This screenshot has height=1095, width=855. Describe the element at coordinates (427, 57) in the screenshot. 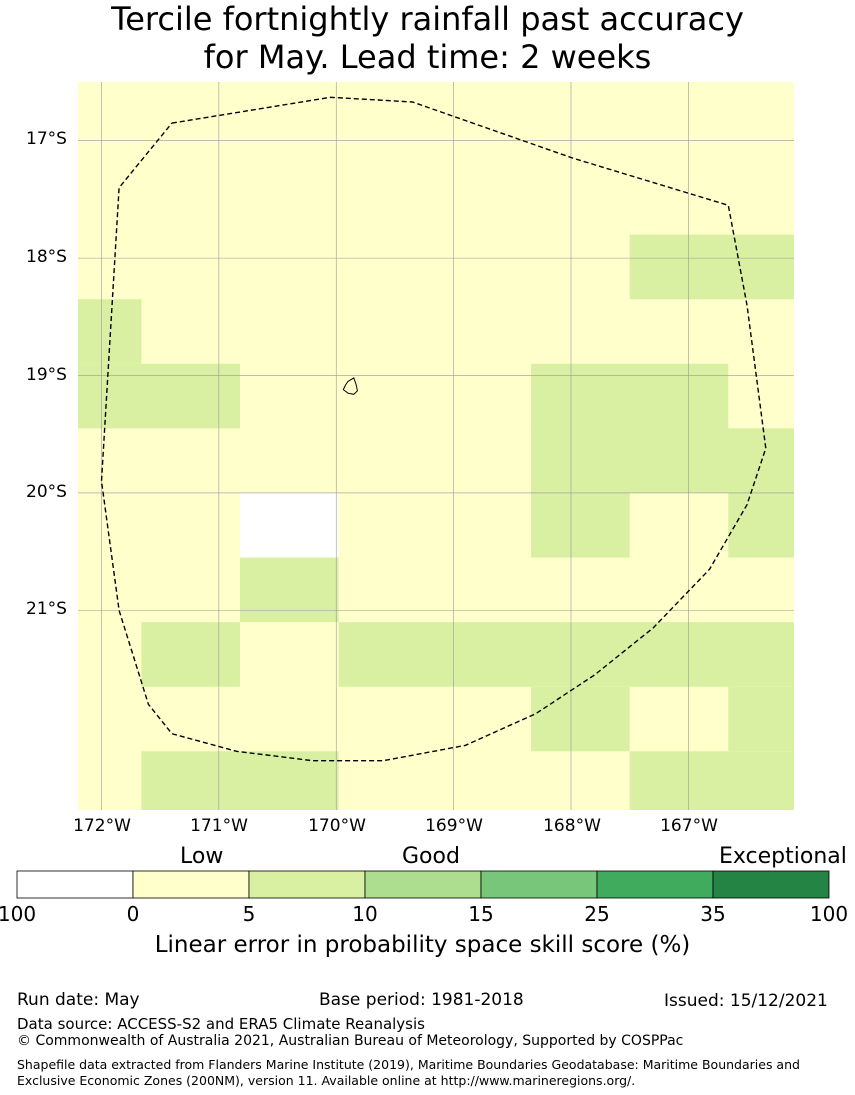

I see `title-line-2: for May. Lead time: 2 weeks` at that location.